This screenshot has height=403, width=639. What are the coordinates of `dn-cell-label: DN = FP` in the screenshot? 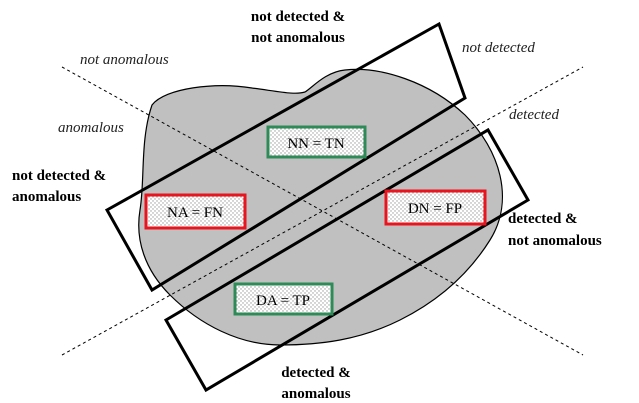 It's located at (435, 209).